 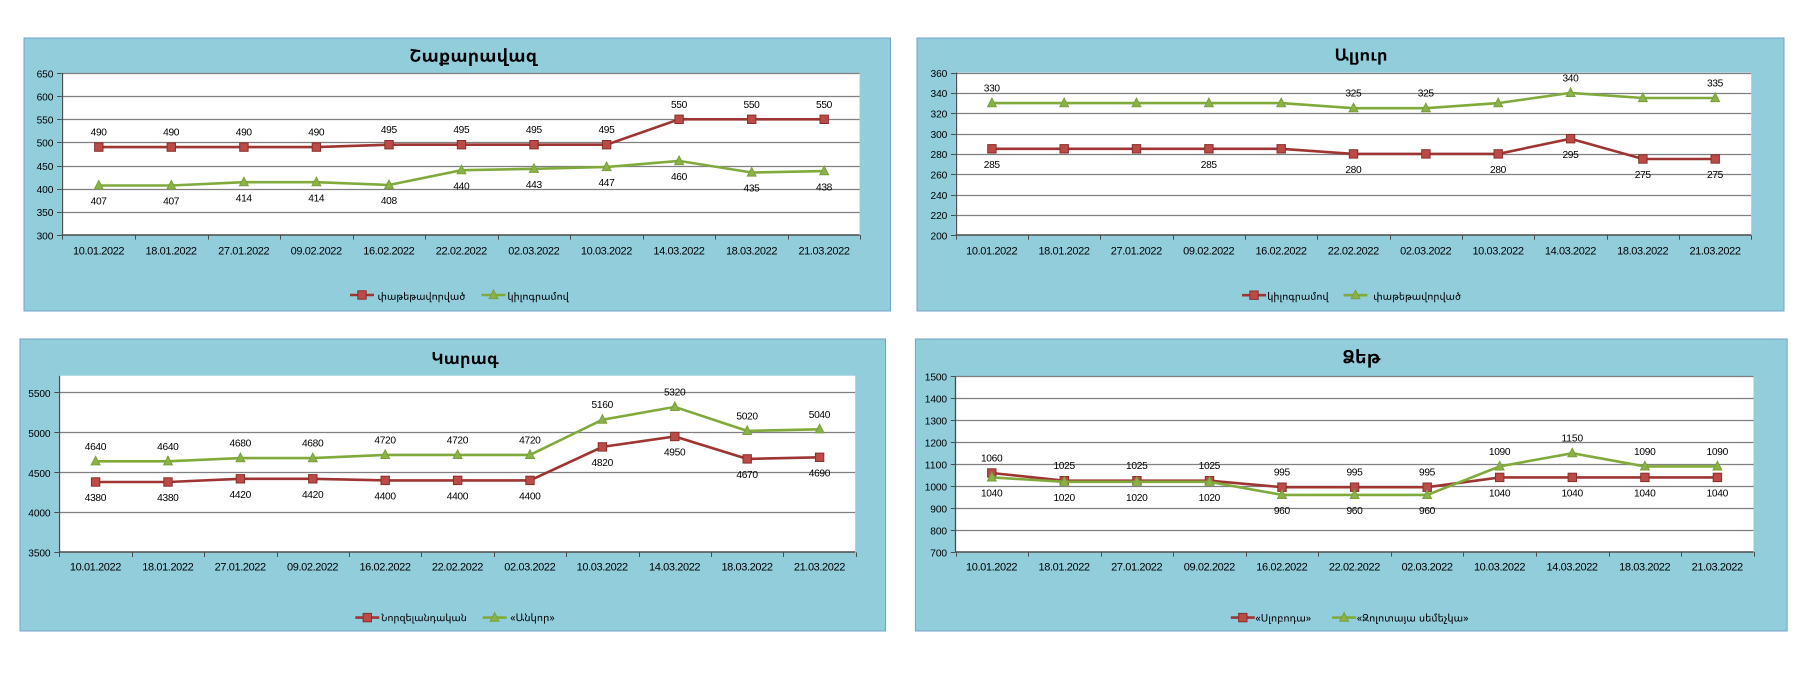 I want to click on svg-text: 460, so click(x=679, y=177).